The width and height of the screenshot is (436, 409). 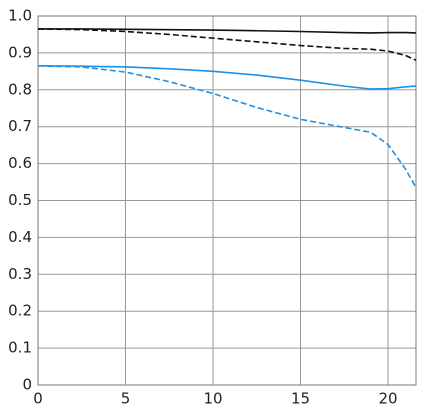 What do you see at coordinates (20, 163) in the screenshot?
I see `y-tick-label: 0.6` at bounding box center [20, 163].